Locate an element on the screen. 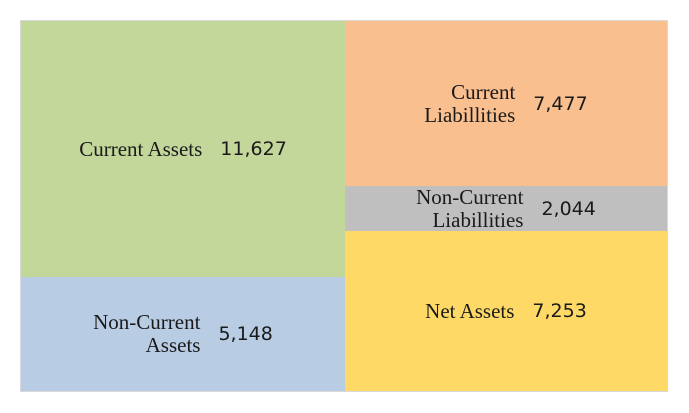 The height and width of the screenshot is (413, 689). non-current-liabilities-block: Non-Current Liabillities 2,044 is located at coordinates (506, 208).